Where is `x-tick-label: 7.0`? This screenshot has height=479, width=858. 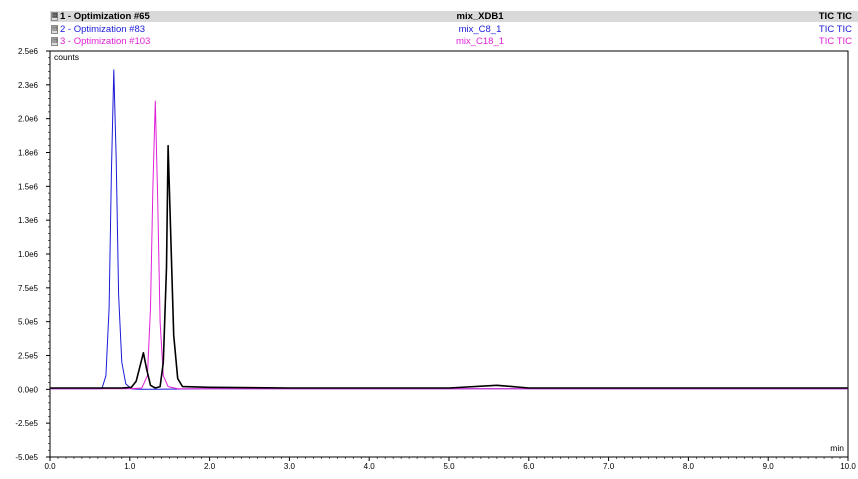 x-tick-label: 7.0 is located at coordinates (609, 466).